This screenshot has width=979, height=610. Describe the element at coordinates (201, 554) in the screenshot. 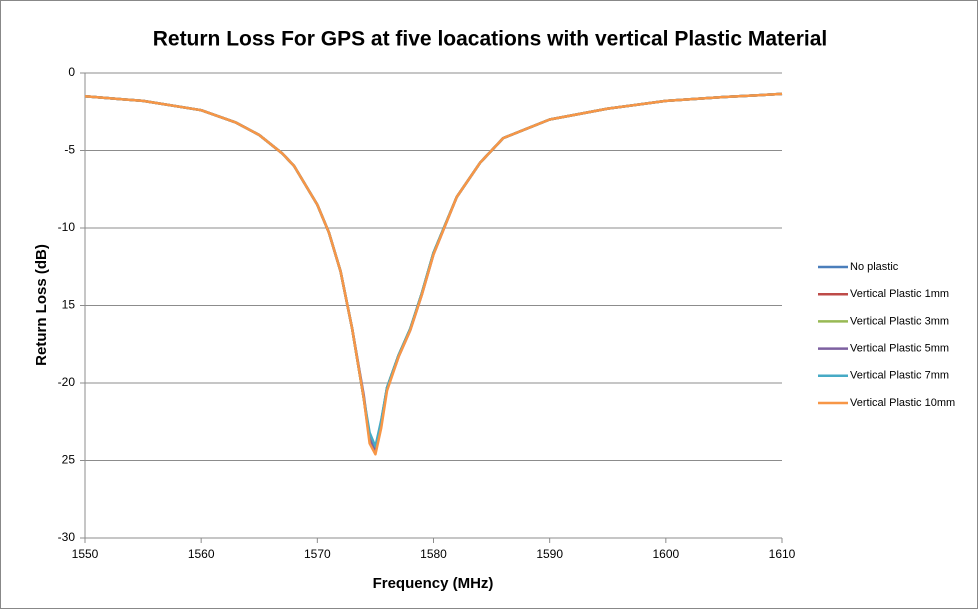

I see `x-tick-label: 1560` at that location.